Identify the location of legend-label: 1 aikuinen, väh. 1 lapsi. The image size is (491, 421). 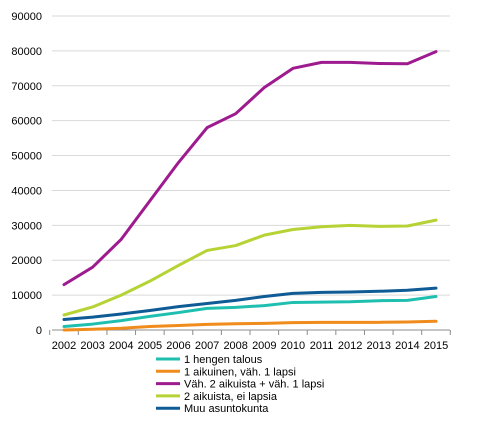
(240, 372).